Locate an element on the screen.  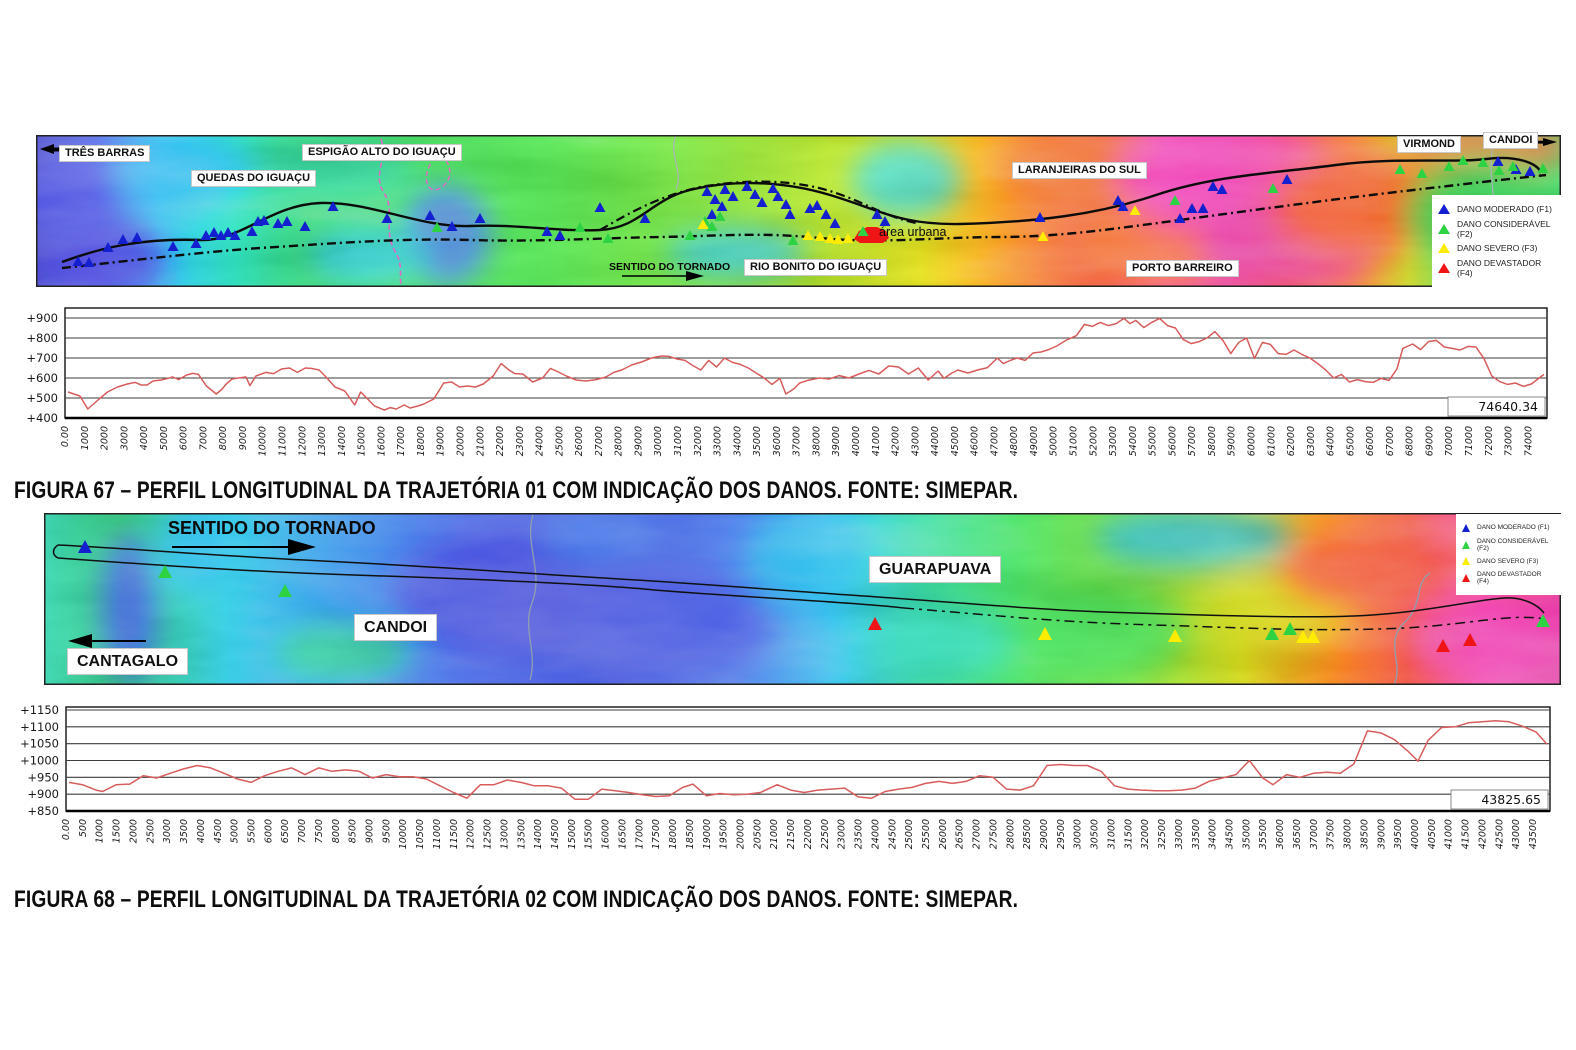
x-tick-label: 41000 is located at coordinates (1449, 834).